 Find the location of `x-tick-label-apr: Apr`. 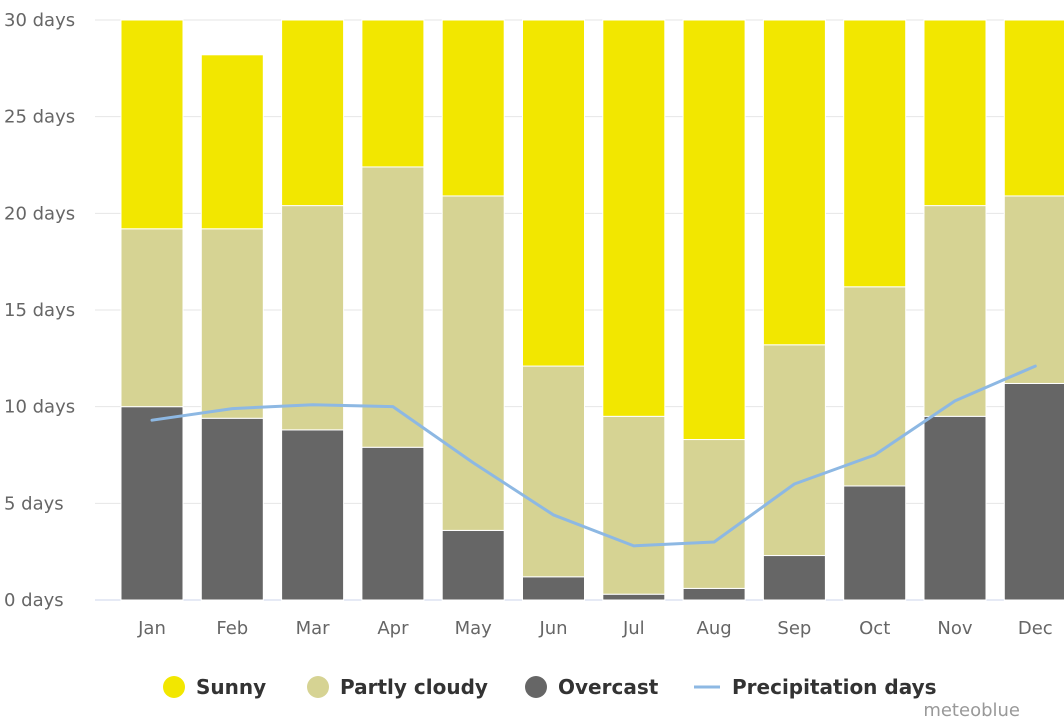

x-tick-label-apr: Apr is located at coordinates (393, 628).